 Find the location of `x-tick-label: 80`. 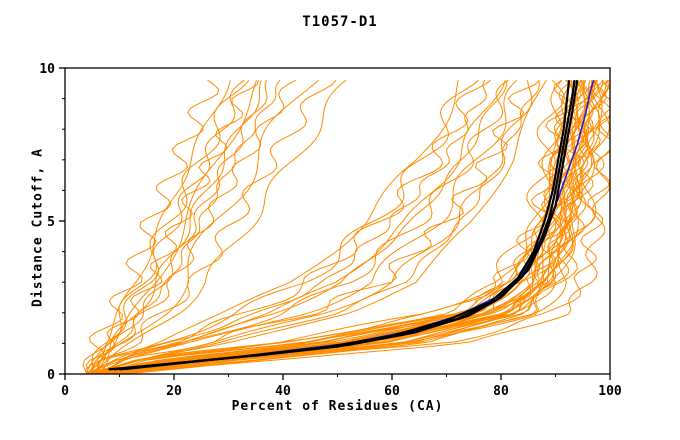

x-tick-label: 80 is located at coordinates (501, 391).